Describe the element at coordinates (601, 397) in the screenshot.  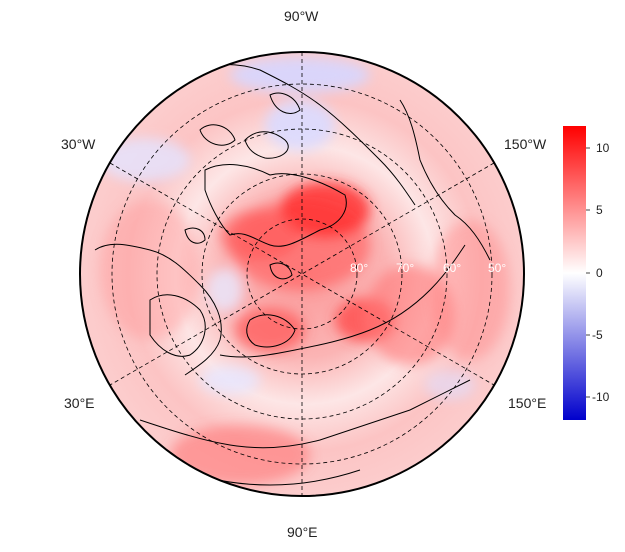
I see `colorbar-label-neg10: -10` at that location.